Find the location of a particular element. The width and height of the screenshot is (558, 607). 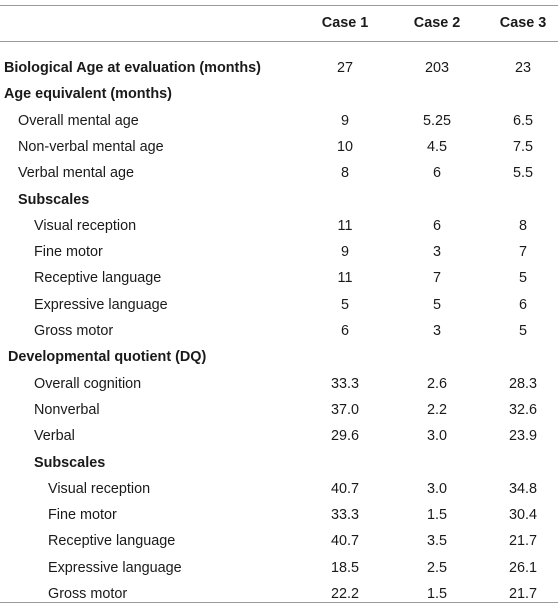

bottom-rule is located at coordinates (279, 602).